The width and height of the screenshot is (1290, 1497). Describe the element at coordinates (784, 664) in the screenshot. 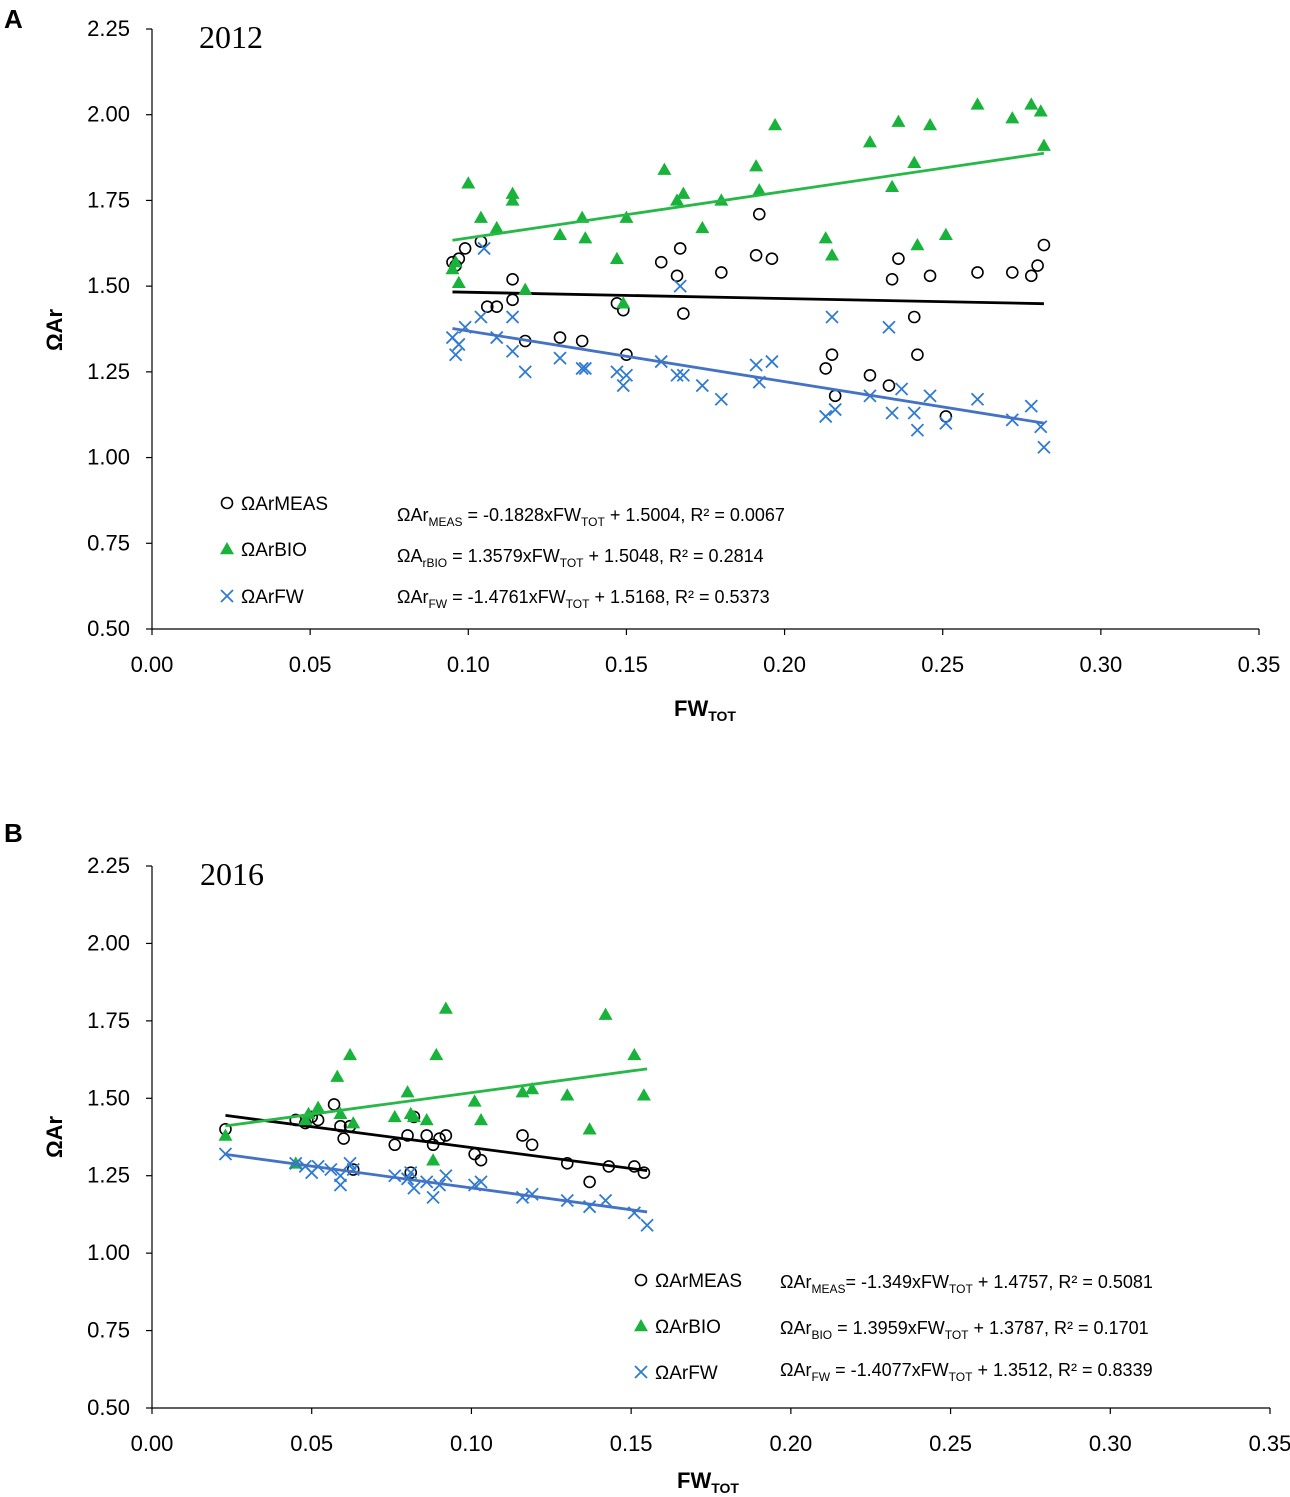

I see `x-tick-label: 0.20` at that location.